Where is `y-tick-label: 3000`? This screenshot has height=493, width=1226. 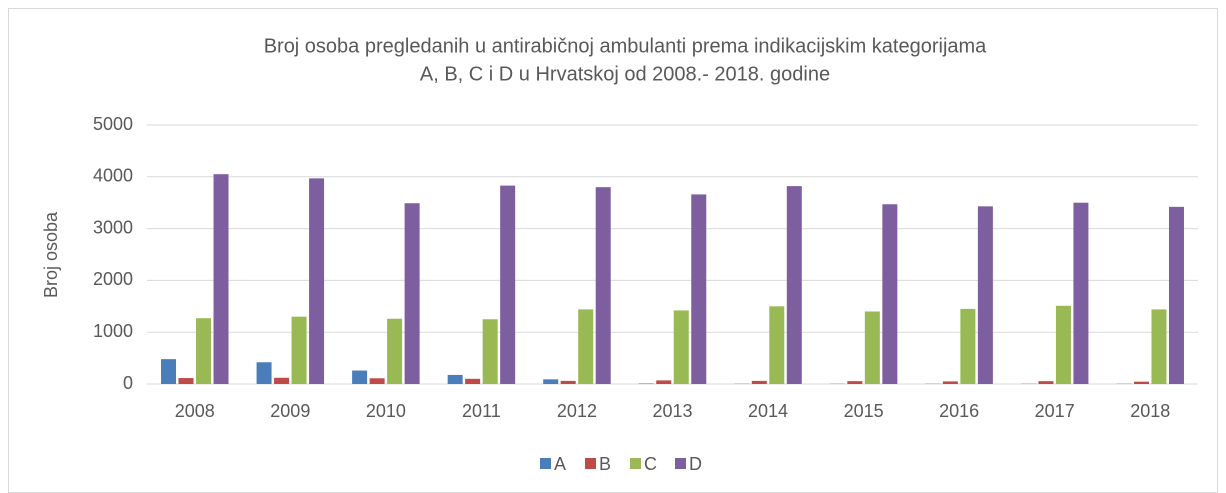
y-tick-label: 3000 is located at coordinates (113, 227).